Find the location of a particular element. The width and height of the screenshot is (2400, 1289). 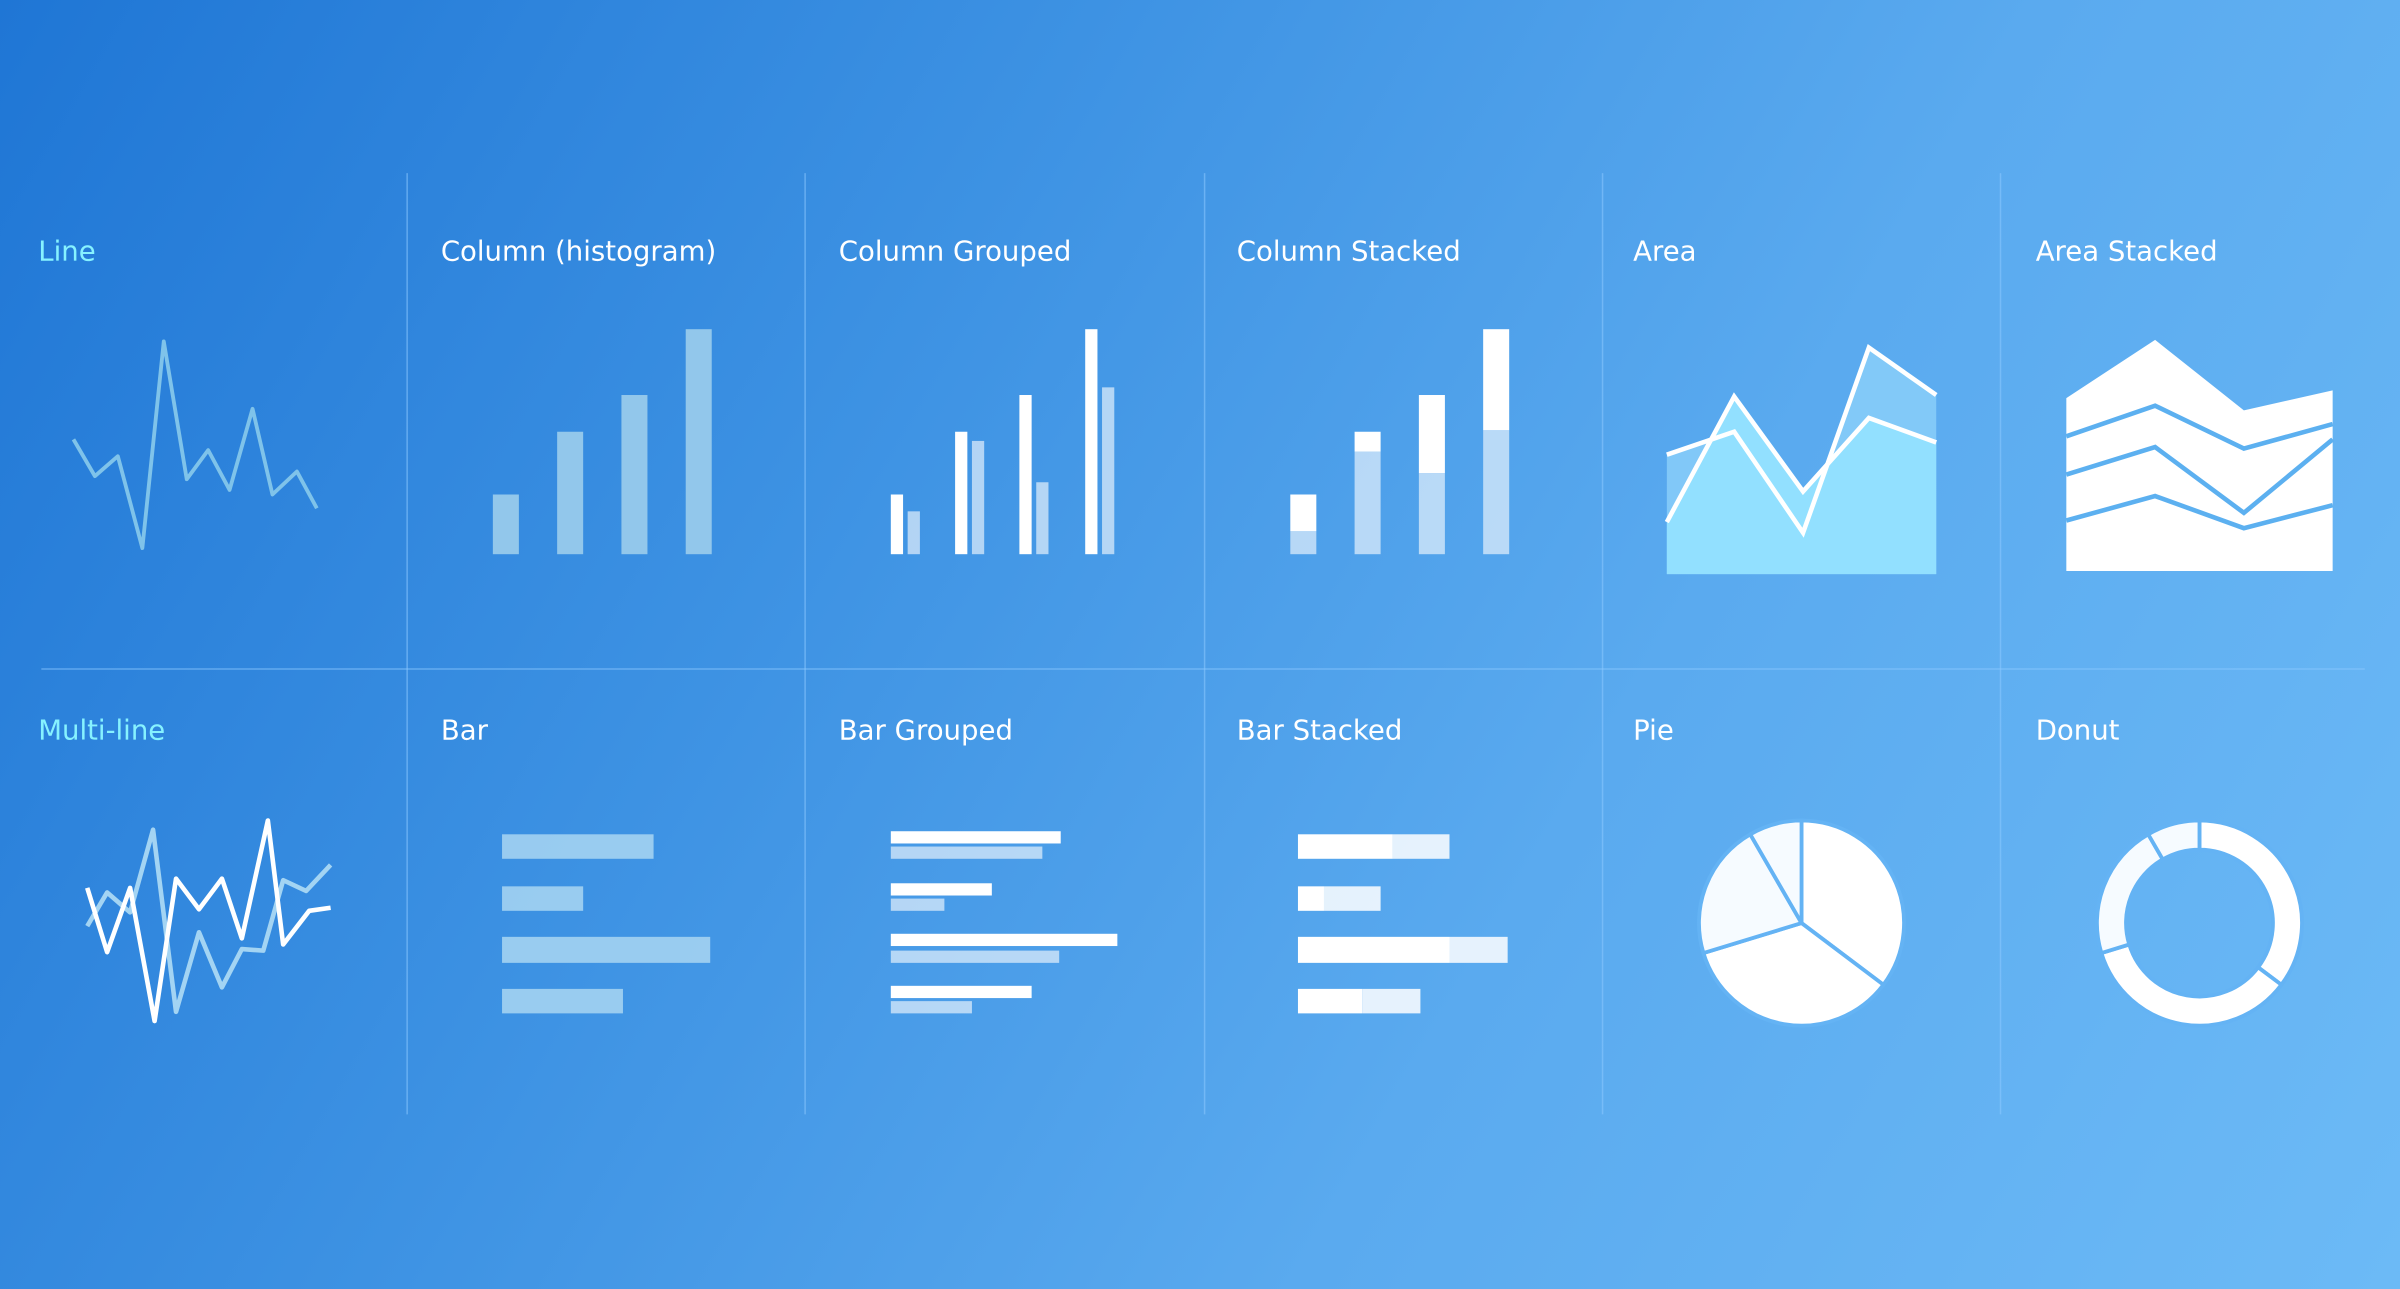

column-grouped-chart-icon is located at coordinates (1002, 442).